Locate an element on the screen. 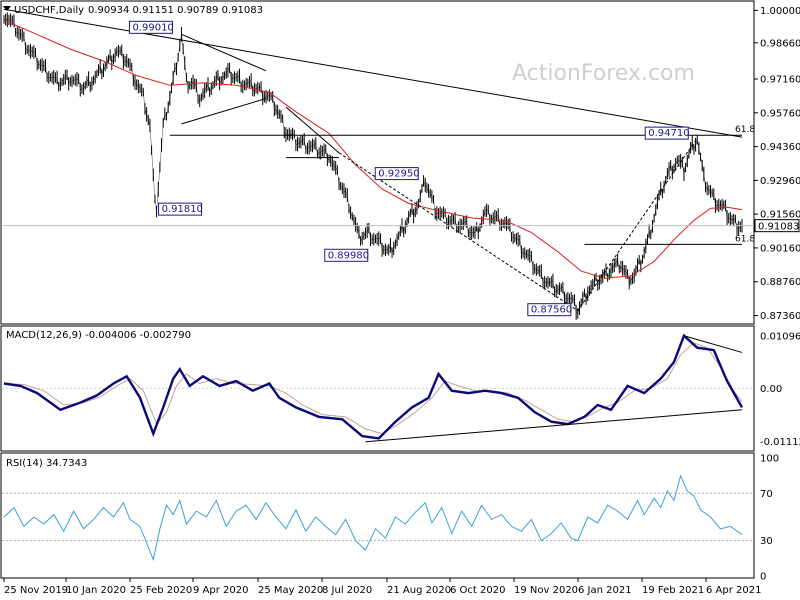 The height and width of the screenshot is (600, 800). rsi-plot is located at coordinates (378, 518).